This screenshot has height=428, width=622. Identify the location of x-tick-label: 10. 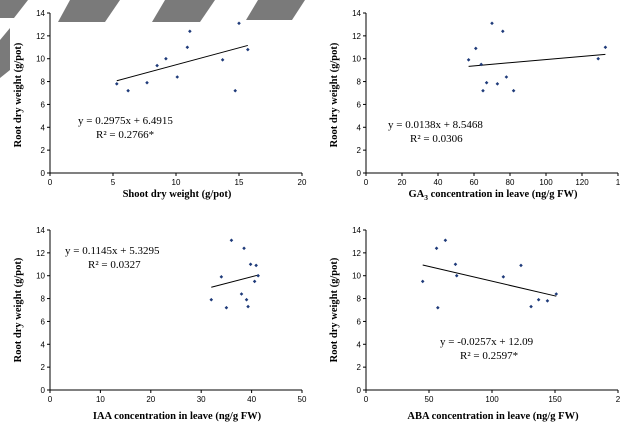
(176, 182).